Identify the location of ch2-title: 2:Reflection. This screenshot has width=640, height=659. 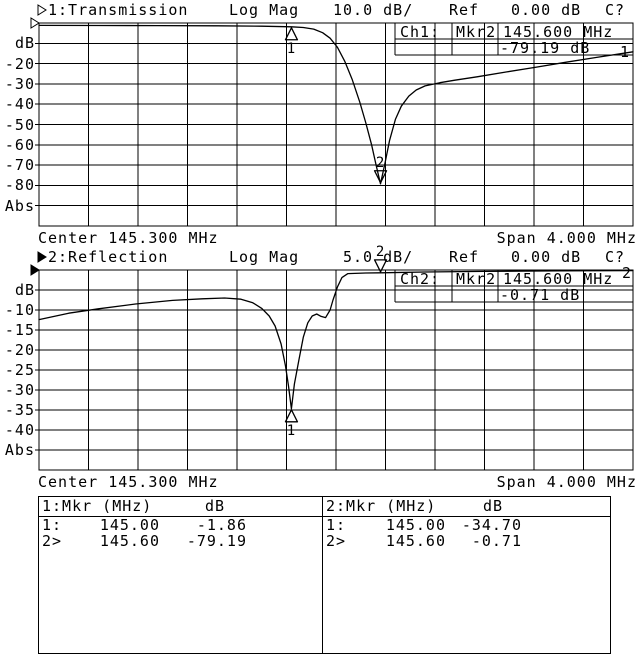
(108, 257).